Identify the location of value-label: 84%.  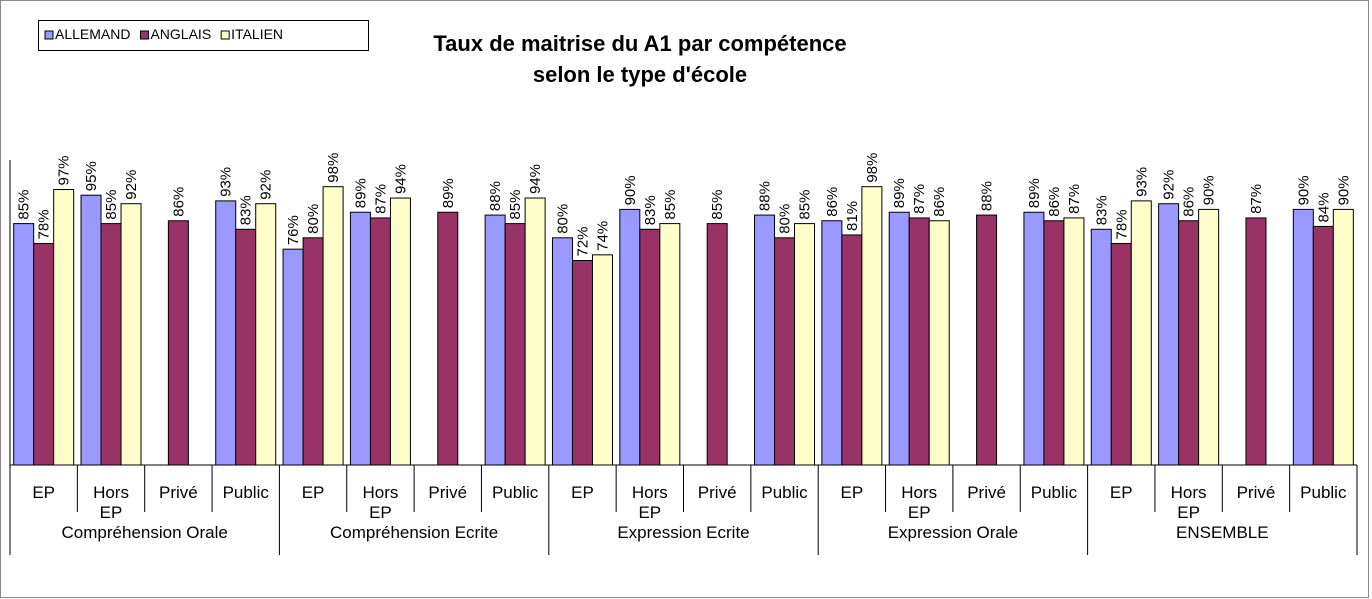
(1323, 207).